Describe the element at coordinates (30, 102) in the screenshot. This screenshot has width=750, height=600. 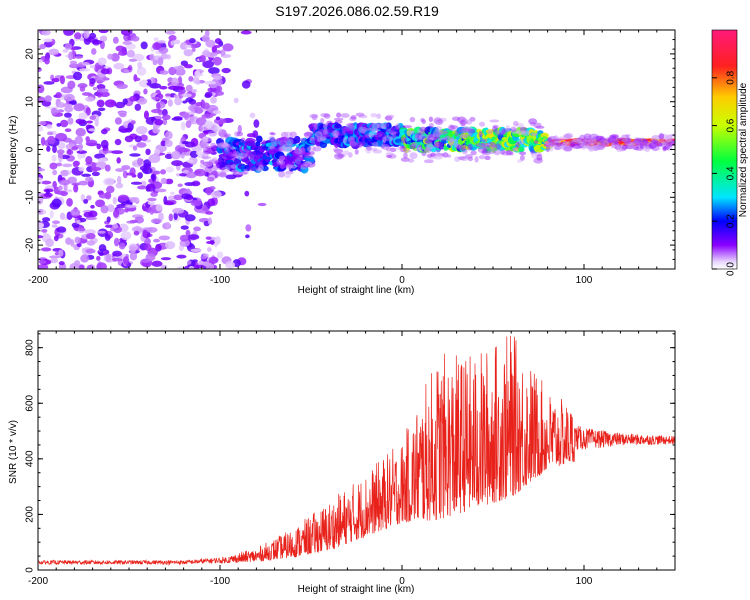
I see `spectro-ytick-label: 10` at that location.